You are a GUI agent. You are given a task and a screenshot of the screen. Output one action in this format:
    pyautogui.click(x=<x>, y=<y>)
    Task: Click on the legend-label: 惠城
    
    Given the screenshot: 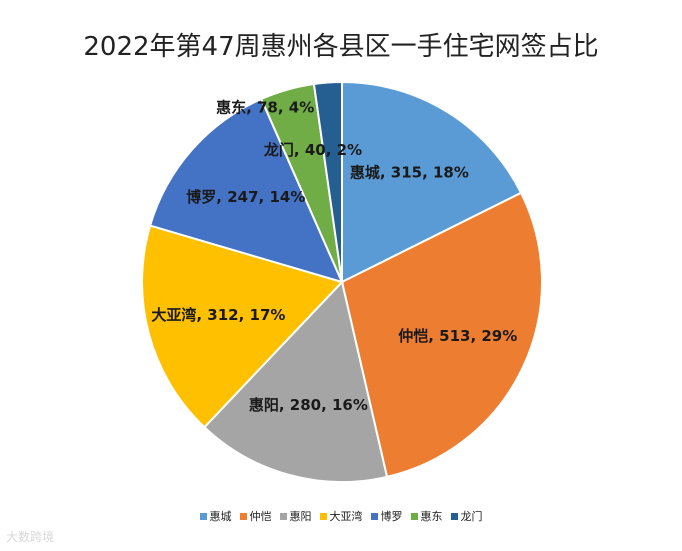 What is the action you would take?
    pyautogui.click(x=220, y=516)
    